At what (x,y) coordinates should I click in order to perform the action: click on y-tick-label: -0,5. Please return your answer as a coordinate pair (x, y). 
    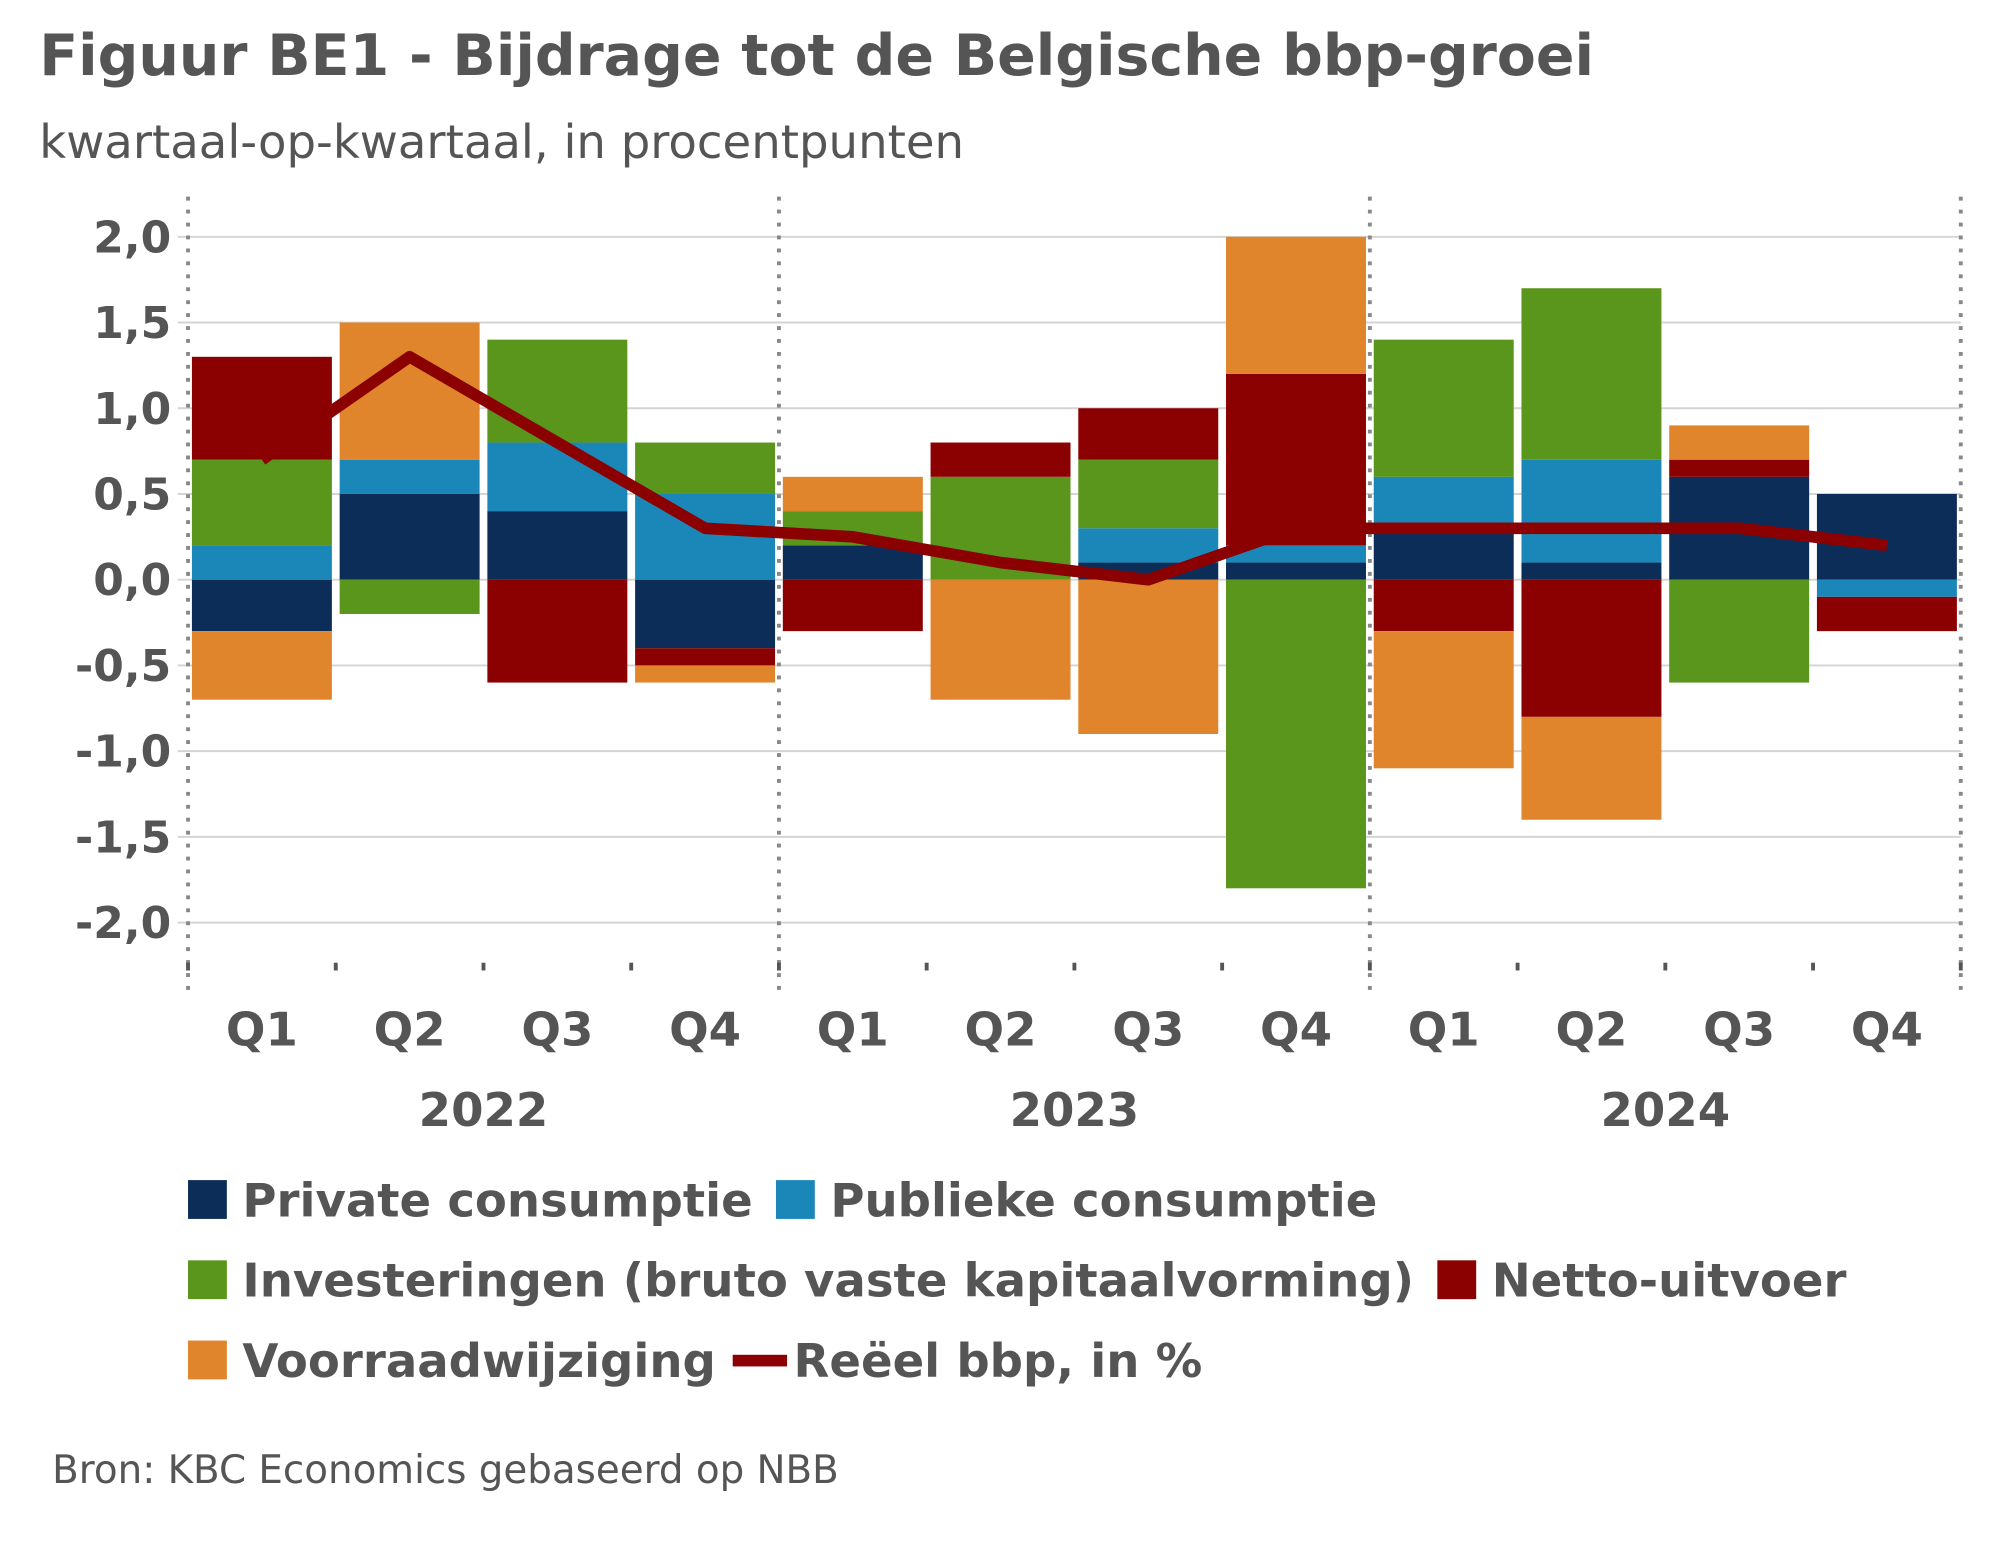
    Looking at the image, I should click on (123, 666).